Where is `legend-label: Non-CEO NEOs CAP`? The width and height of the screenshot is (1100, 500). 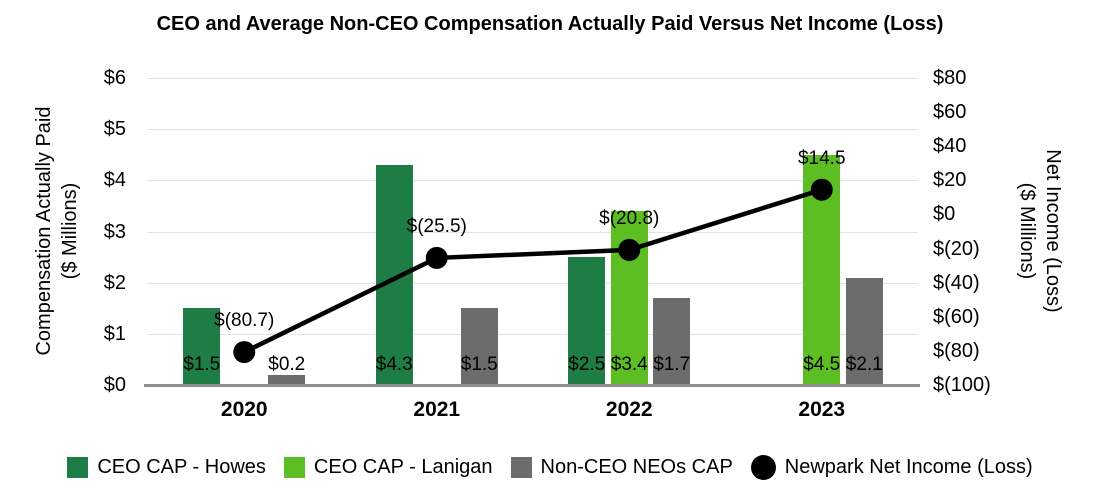 legend-label: Non-CEO NEOs CAP is located at coordinates (636, 467).